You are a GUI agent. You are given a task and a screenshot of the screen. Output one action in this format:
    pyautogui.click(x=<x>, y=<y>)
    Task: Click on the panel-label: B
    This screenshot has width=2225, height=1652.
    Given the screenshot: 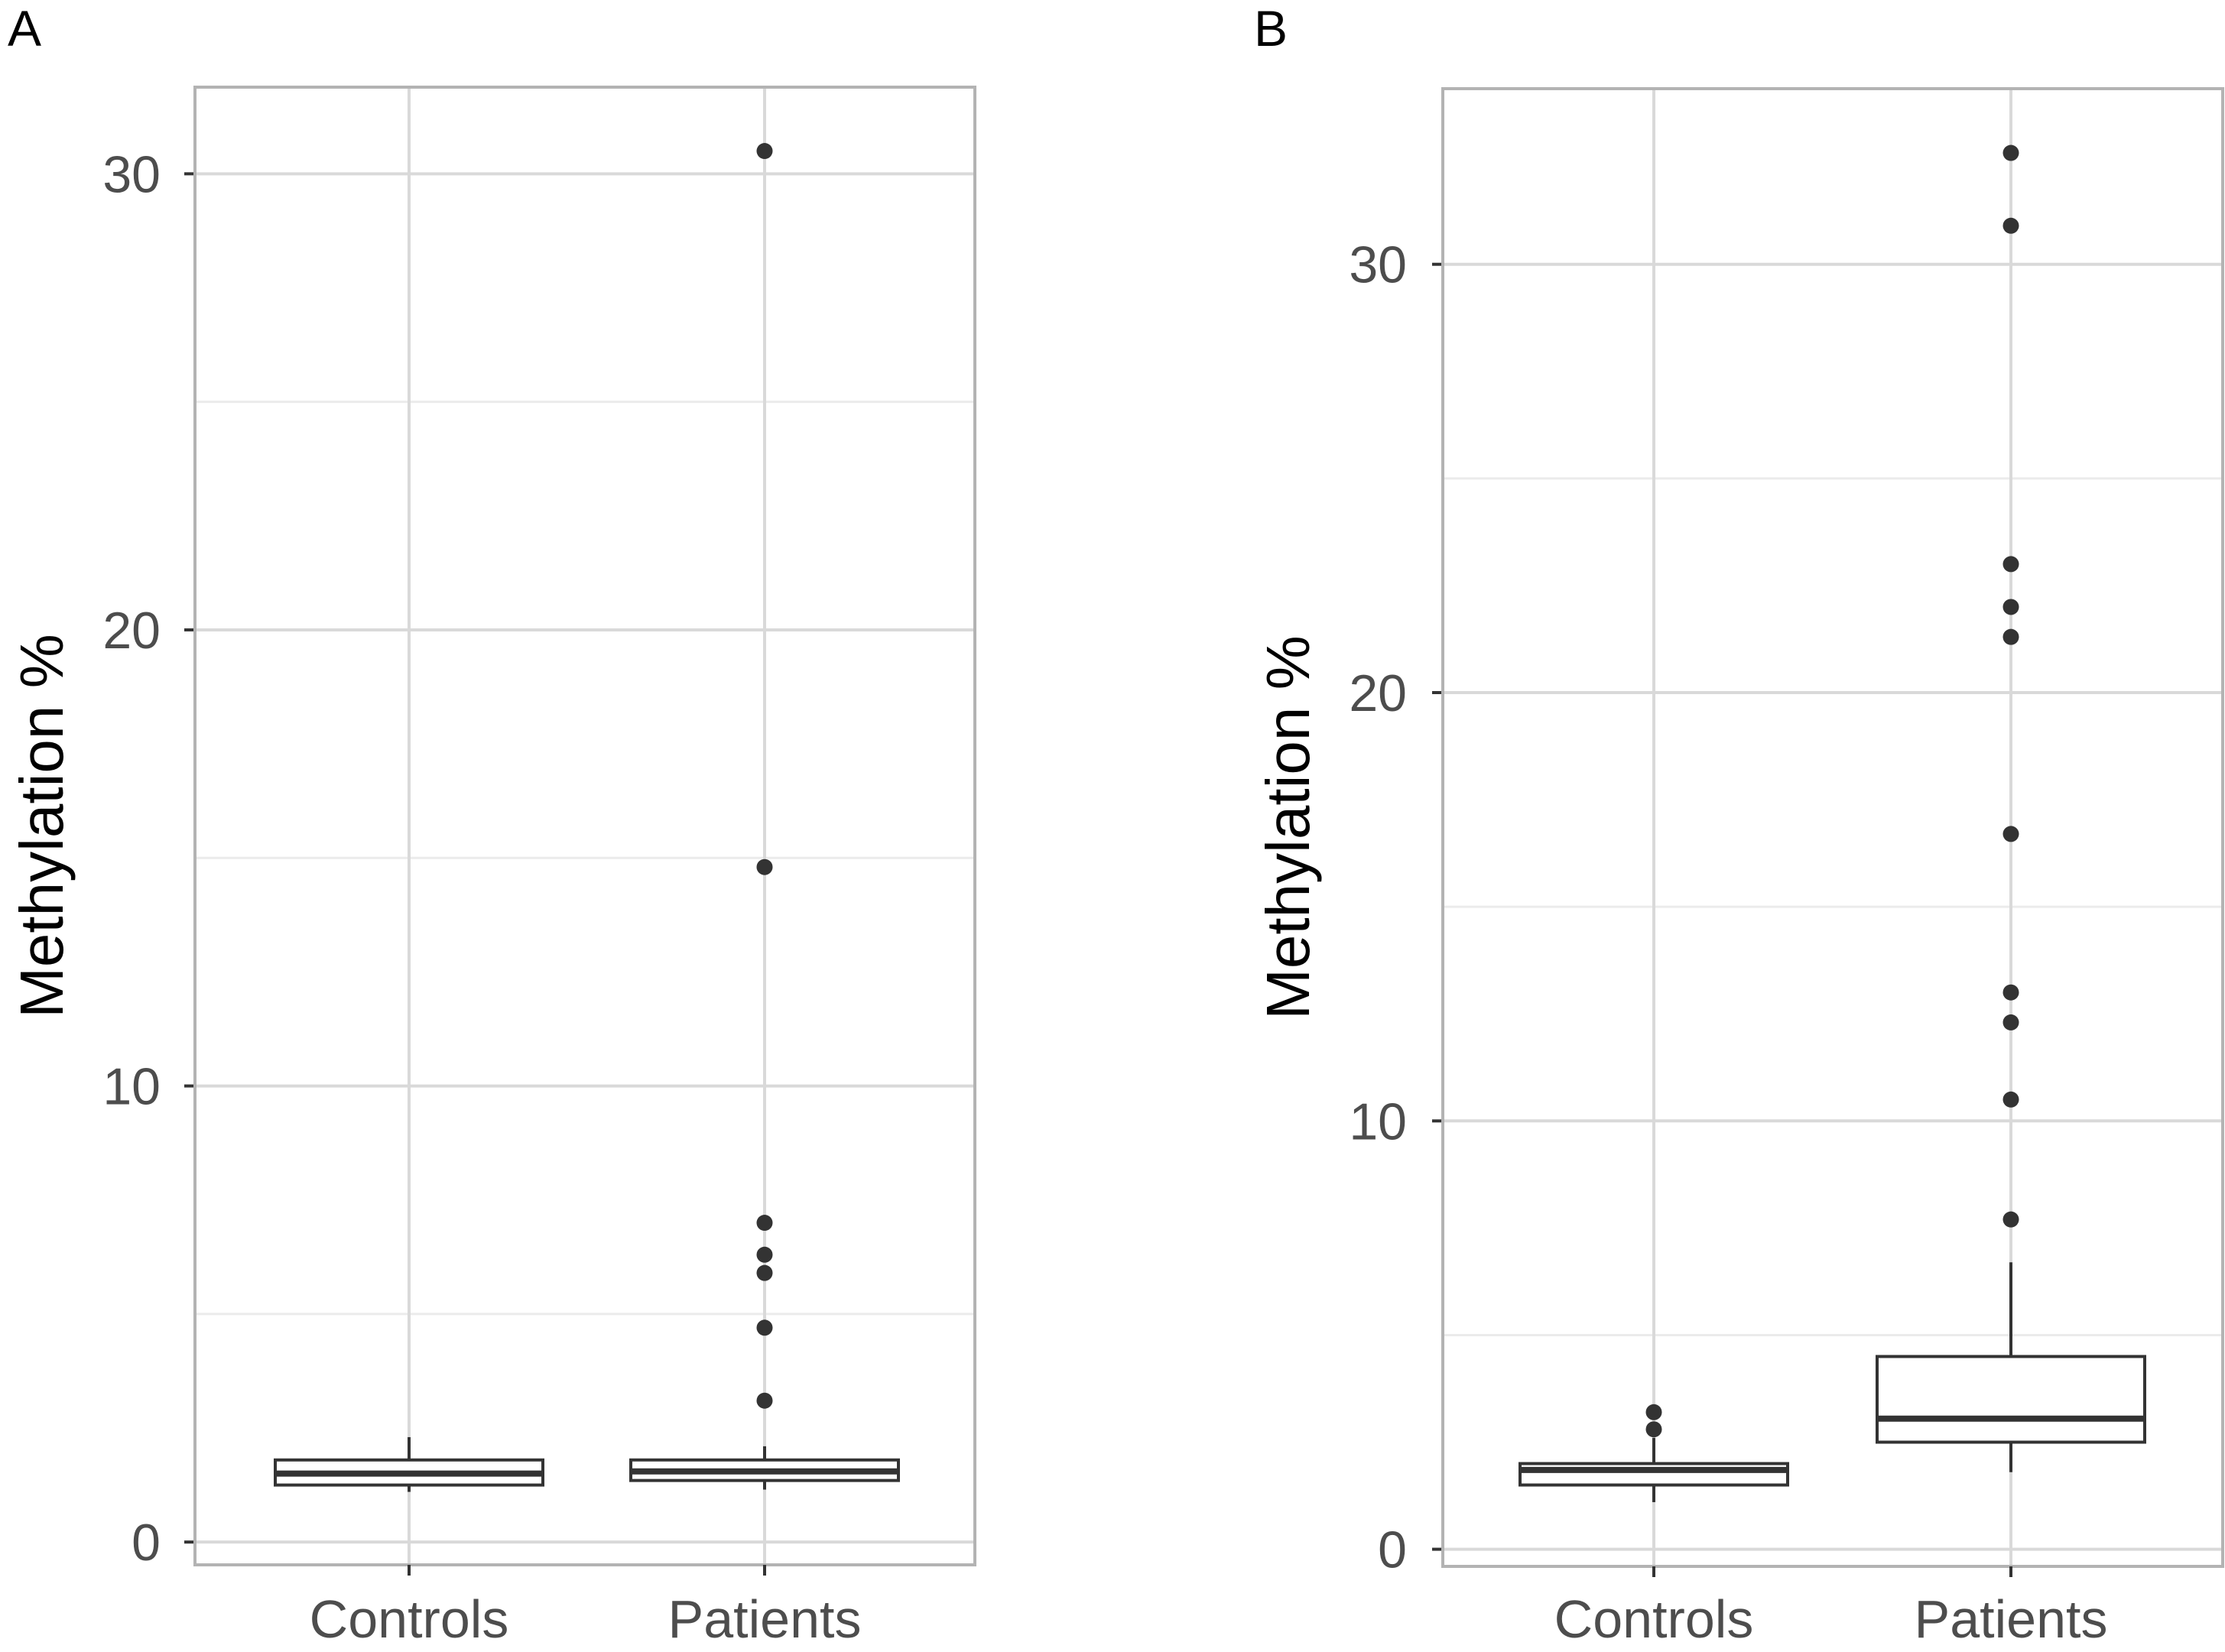 What is the action you would take?
    pyautogui.click(x=1271, y=28)
    